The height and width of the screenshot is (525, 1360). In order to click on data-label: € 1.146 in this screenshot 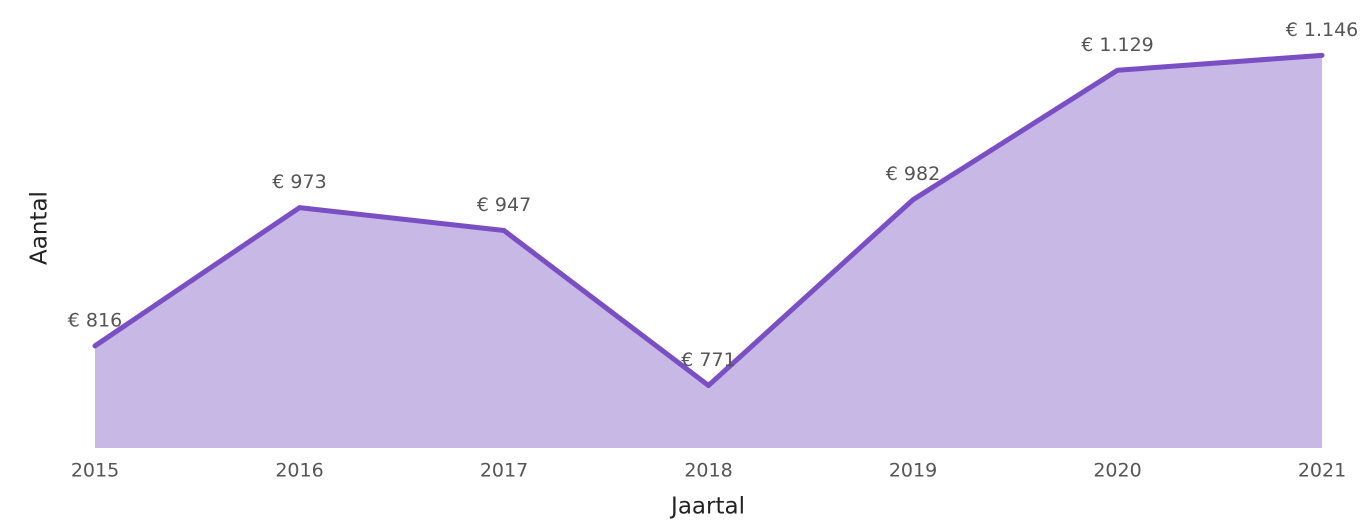, I will do `click(1322, 30)`.